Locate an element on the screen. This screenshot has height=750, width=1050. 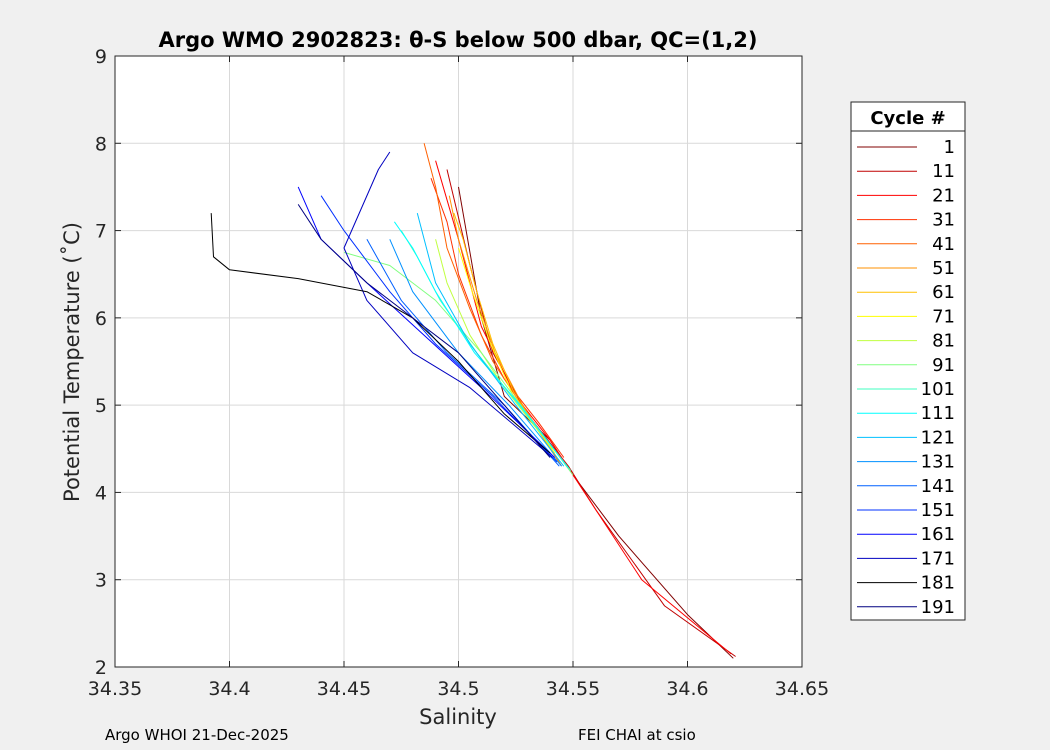
y-tick-label: 2 is located at coordinates (101, 668).